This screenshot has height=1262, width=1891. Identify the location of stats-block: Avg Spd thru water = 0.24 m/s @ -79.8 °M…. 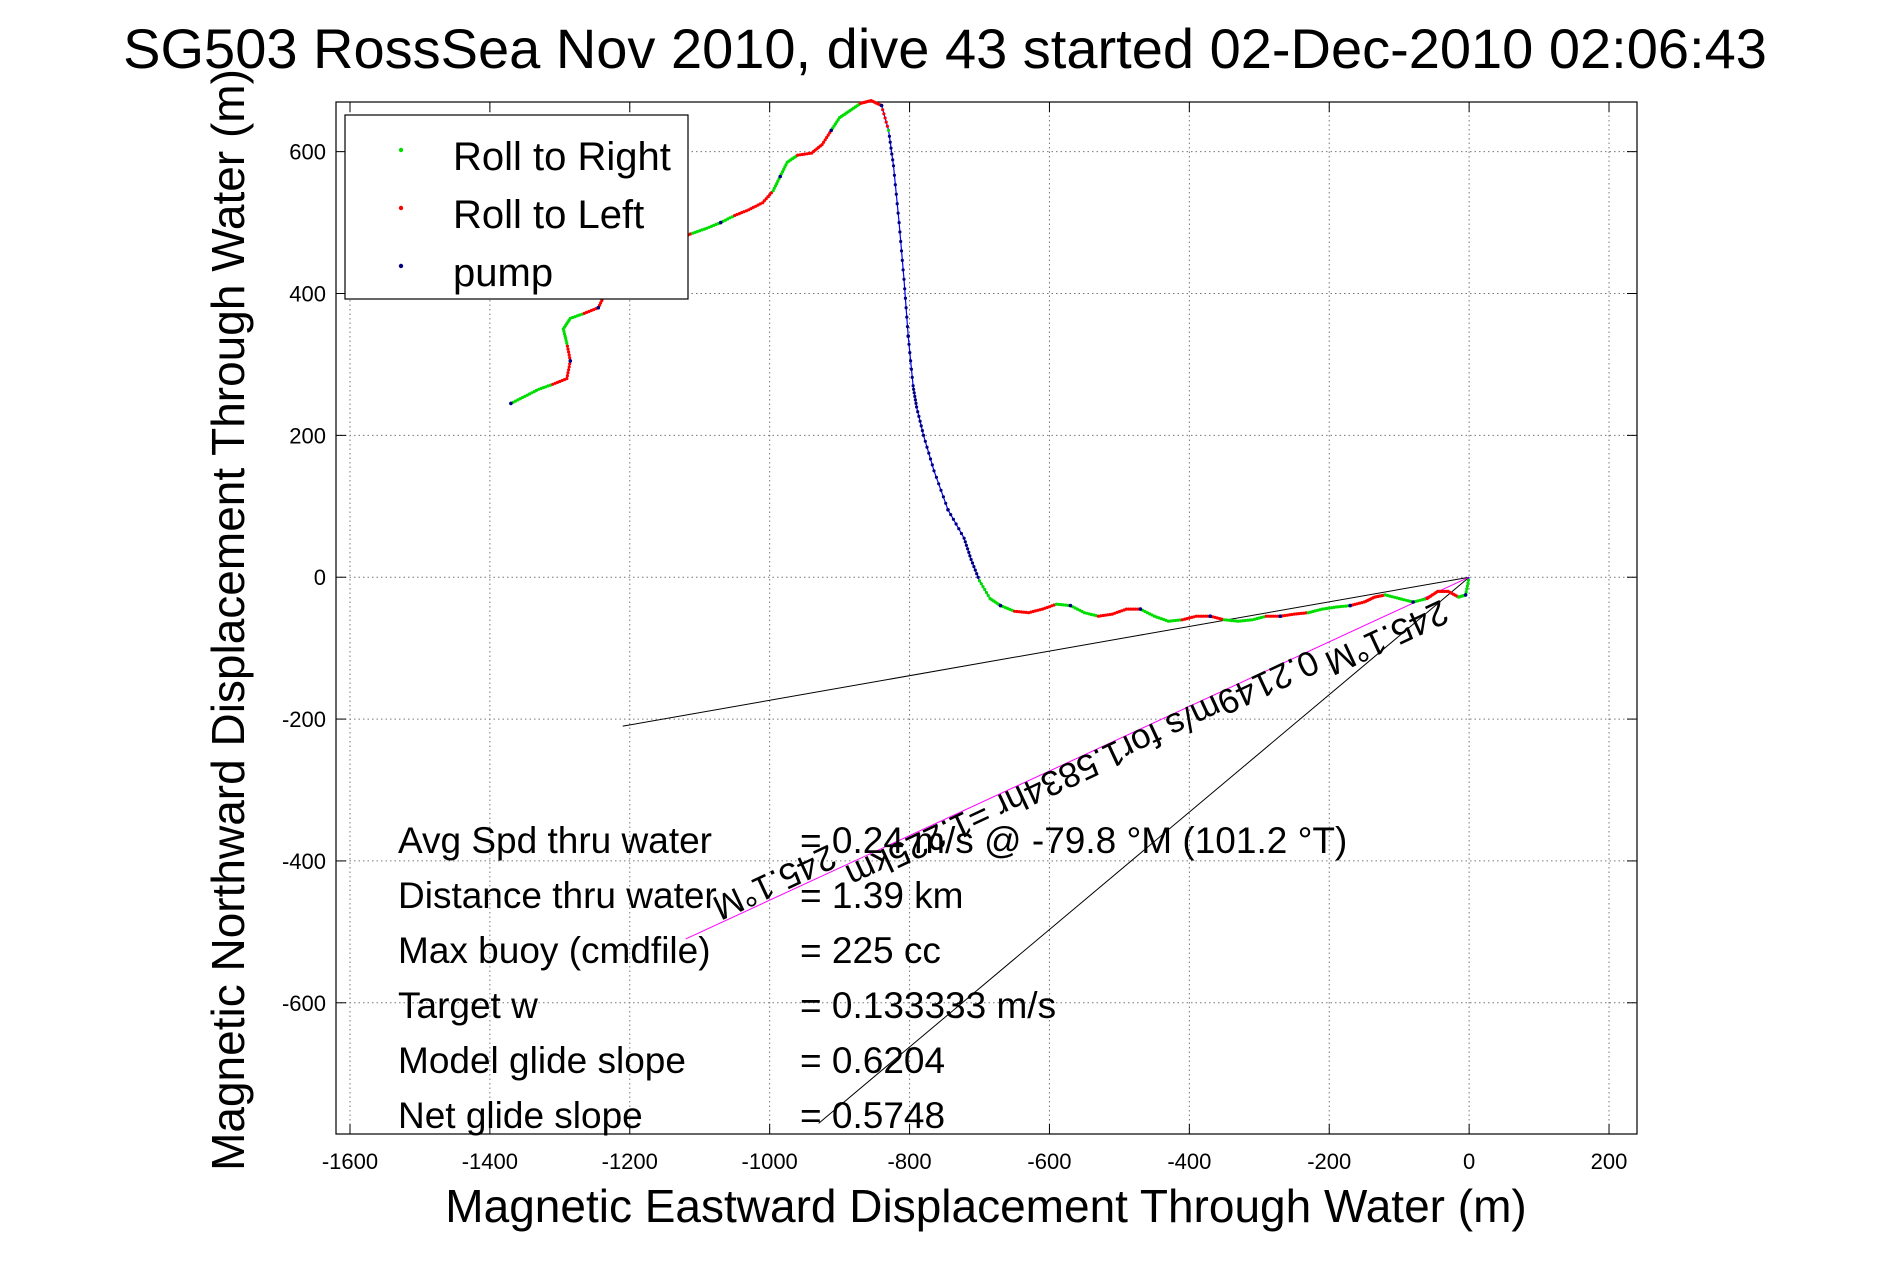
(872, 978).